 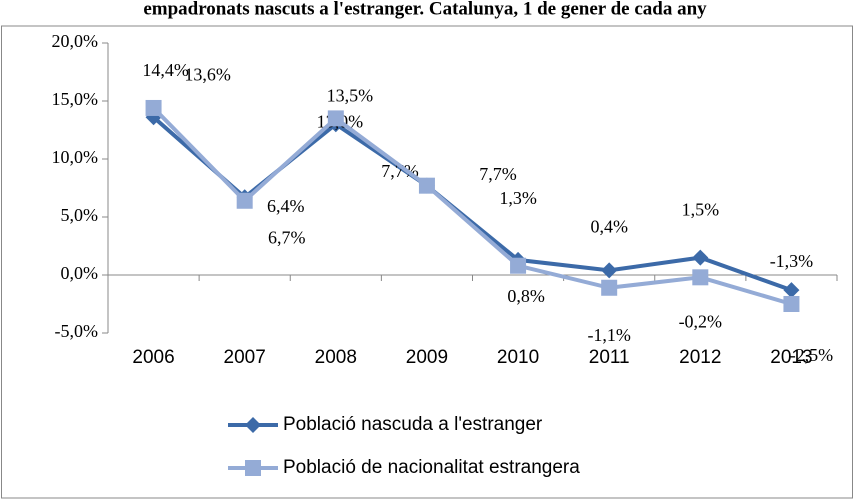 What do you see at coordinates (701, 210) in the screenshot?
I see `data-label: 1,5%` at bounding box center [701, 210].